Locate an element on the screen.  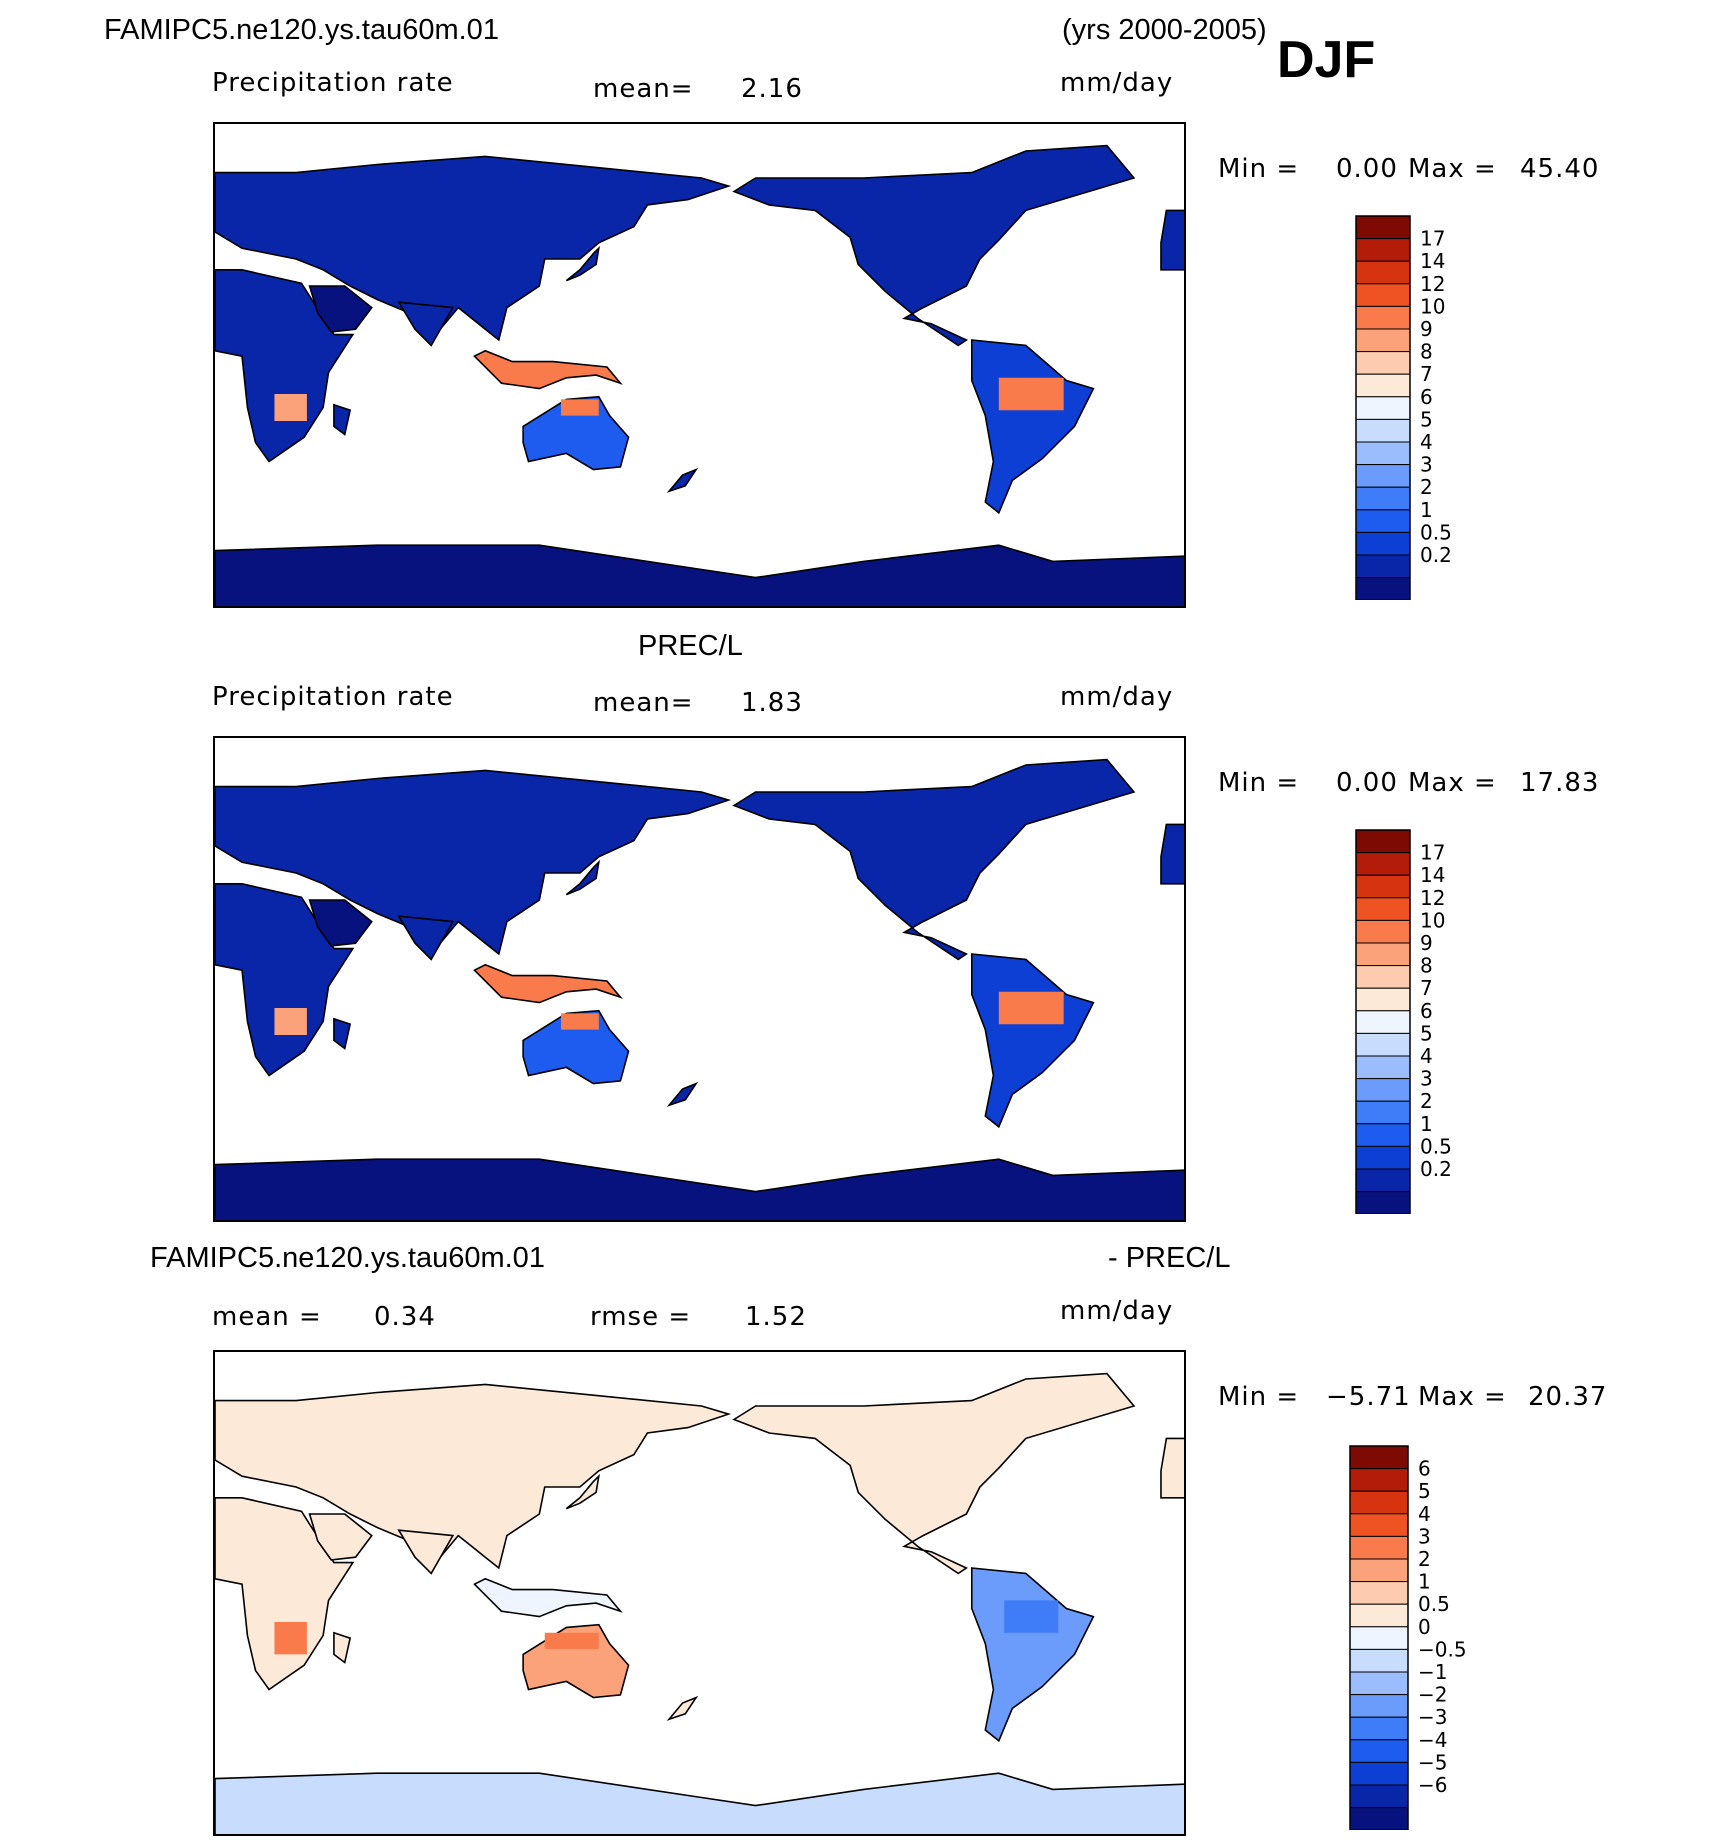
colorbar-tick-label: −6 is located at coordinates (1432, 1785).